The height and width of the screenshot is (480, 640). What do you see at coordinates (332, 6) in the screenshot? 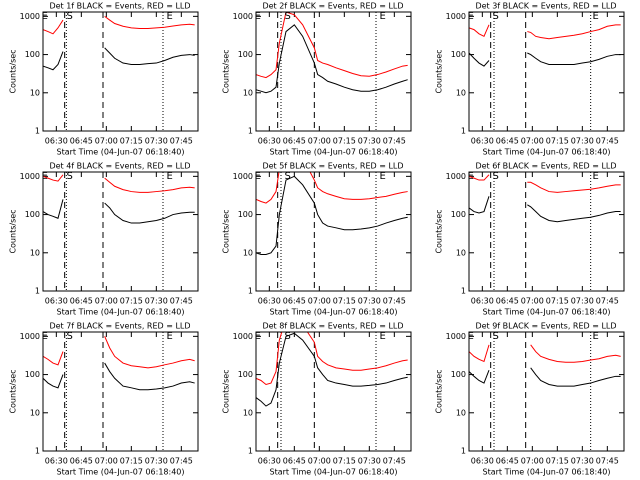
I see `chart-title: Det 2f BLACK = Events, RED = LLD` at bounding box center [332, 6].